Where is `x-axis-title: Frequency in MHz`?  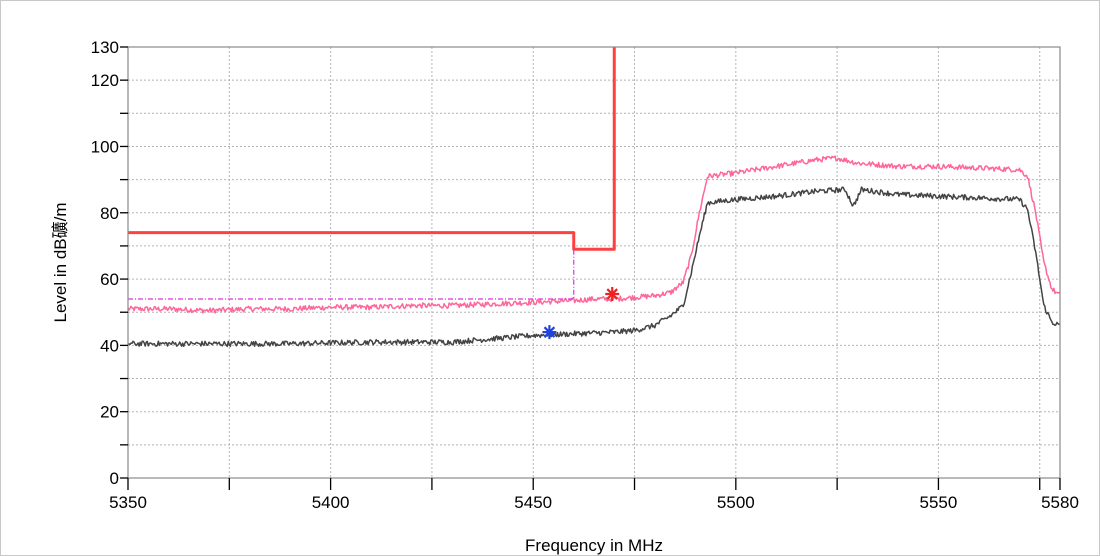 x-axis-title: Frequency in MHz is located at coordinates (594, 545).